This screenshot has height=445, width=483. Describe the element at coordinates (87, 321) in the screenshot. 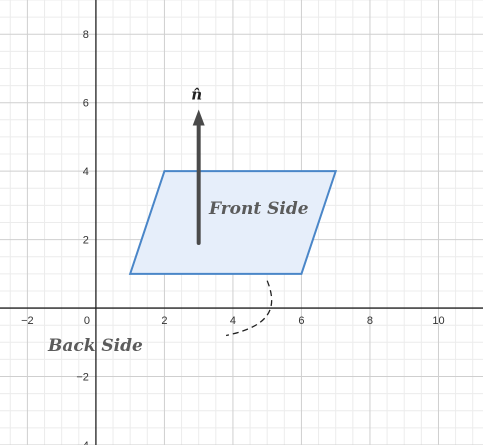

I see `x-tick-label: 0` at that location.